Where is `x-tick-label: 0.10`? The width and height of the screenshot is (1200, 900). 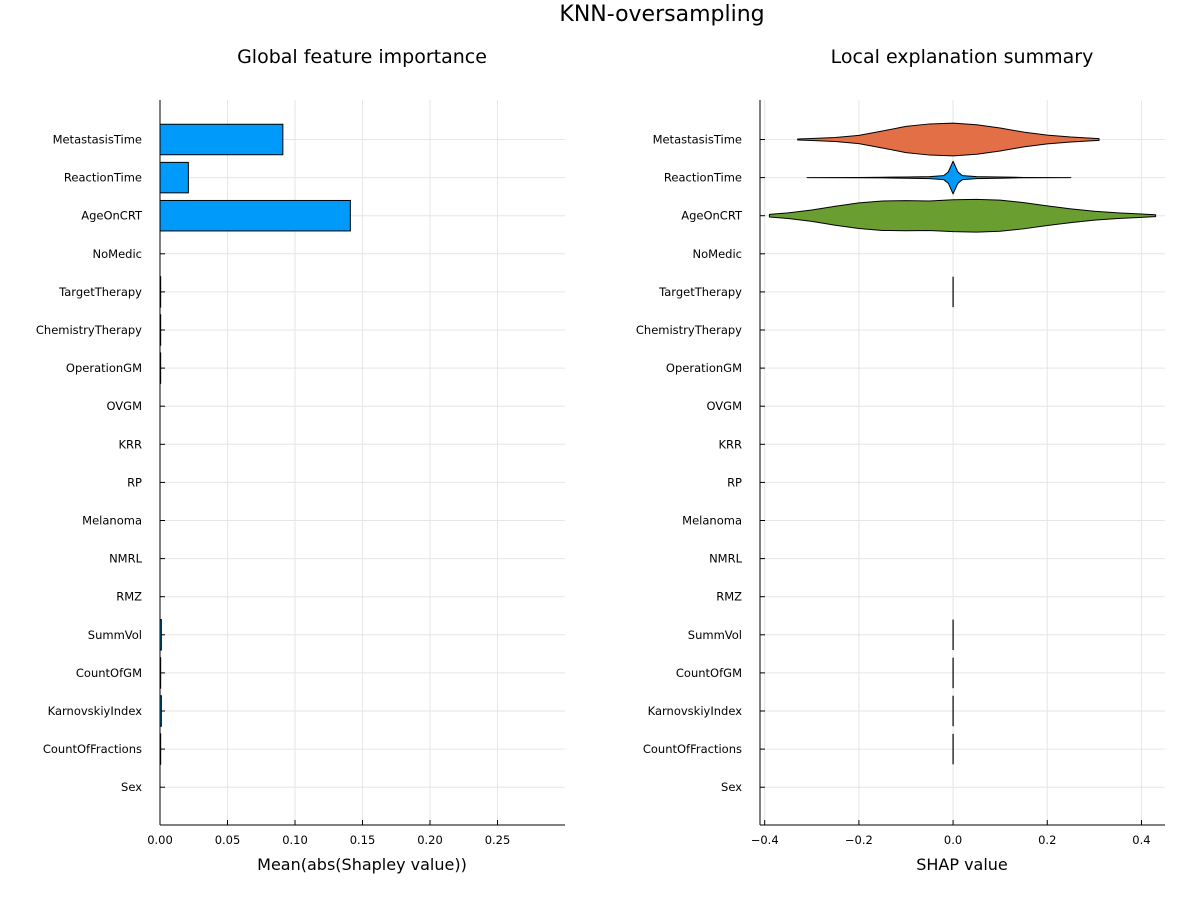 x-tick-label: 0.10 is located at coordinates (295, 840).